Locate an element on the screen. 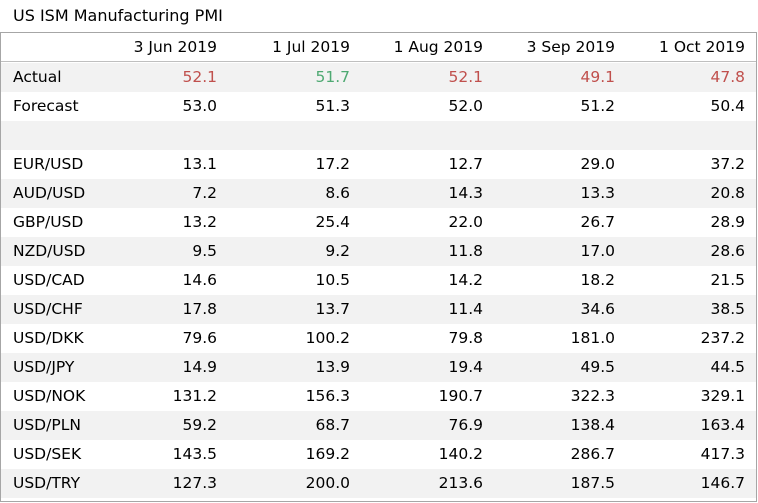  column-header: 1 Oct 2019 is located at coordinates (702, 47).